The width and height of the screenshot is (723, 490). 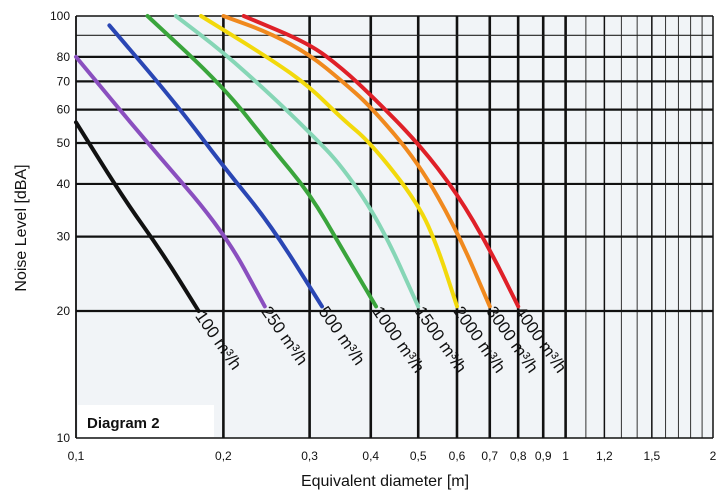 What do you see at coordinates (60, 16) in the screenshot?
I see `y-tick-label: 100` at bounding box center [60, 16].